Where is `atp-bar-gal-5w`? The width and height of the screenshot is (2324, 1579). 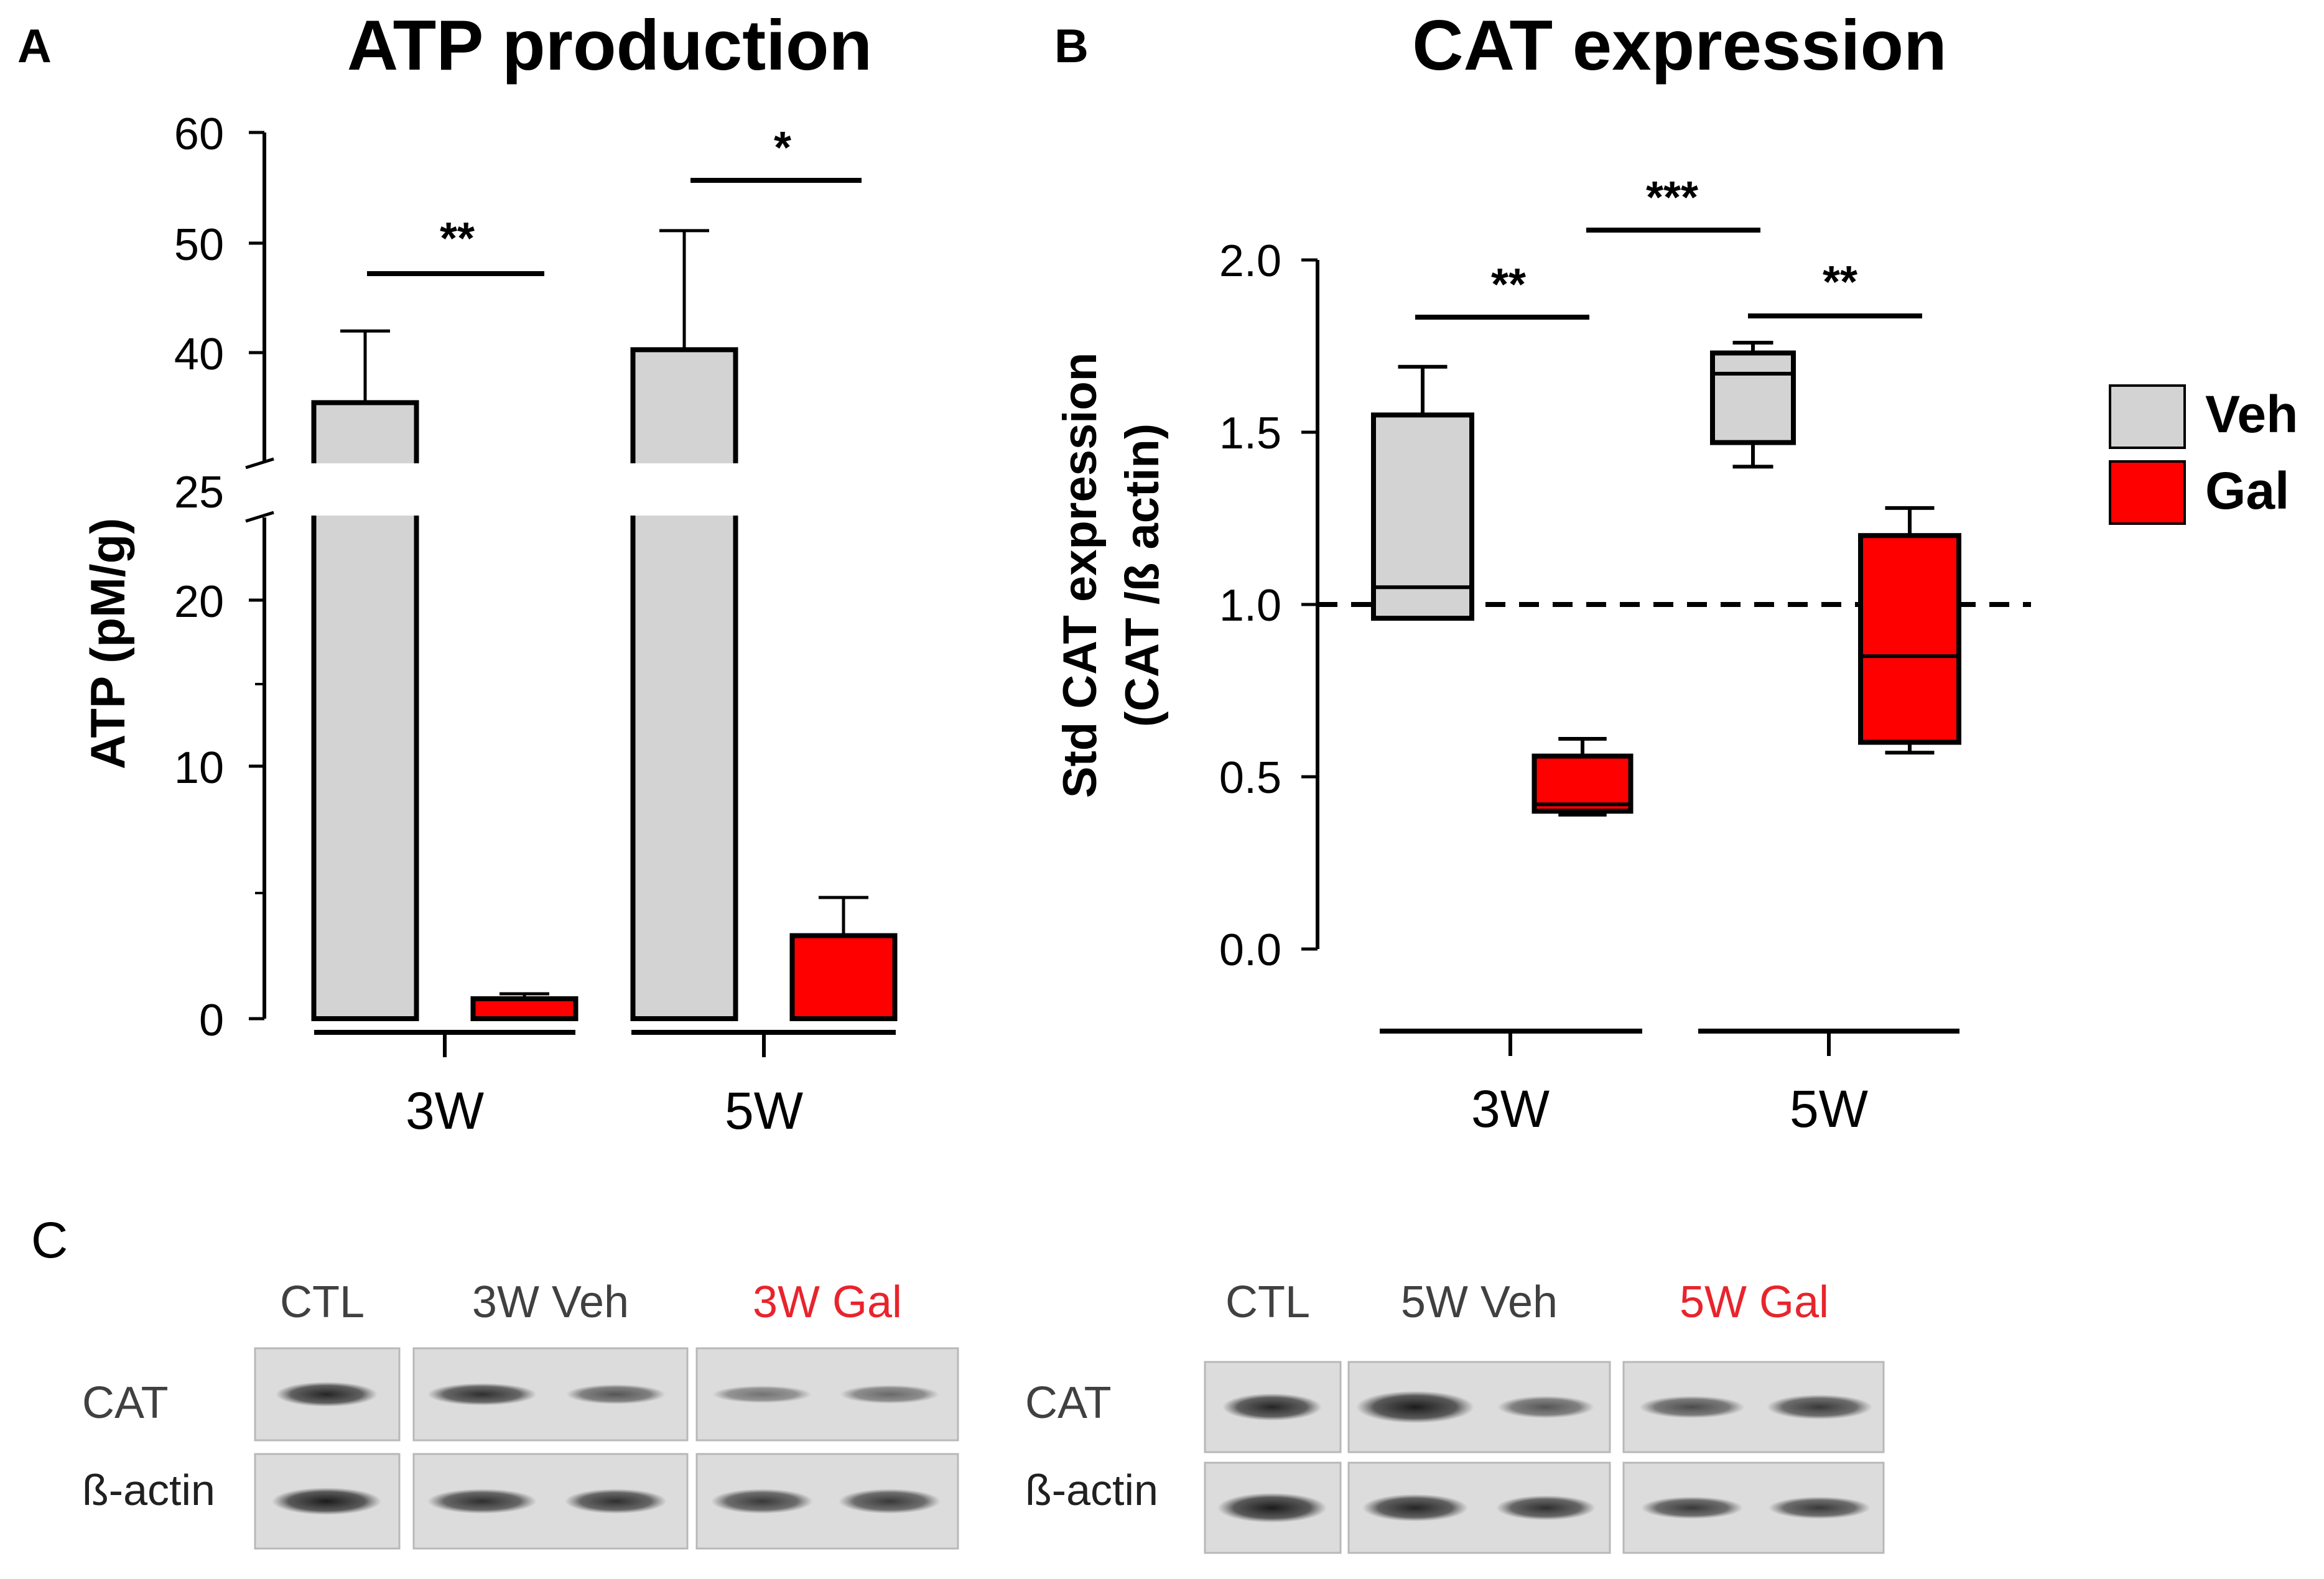 atp-bar-gal-5w is located at coordinates (843, 977).